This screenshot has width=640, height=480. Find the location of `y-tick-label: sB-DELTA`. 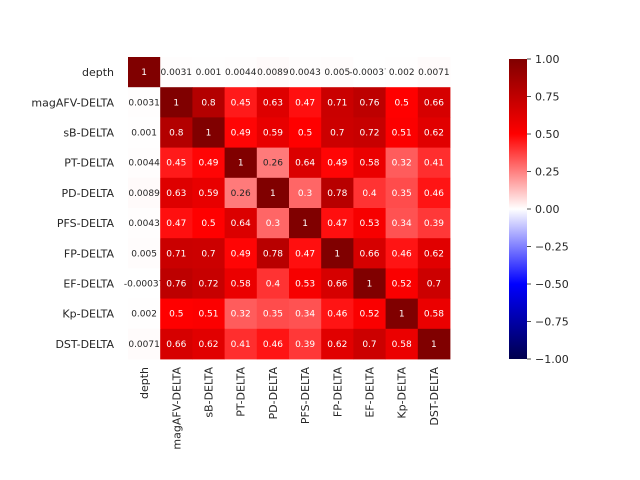

y-tick-label: sB-DELTA is located at coordinates (88, 133).